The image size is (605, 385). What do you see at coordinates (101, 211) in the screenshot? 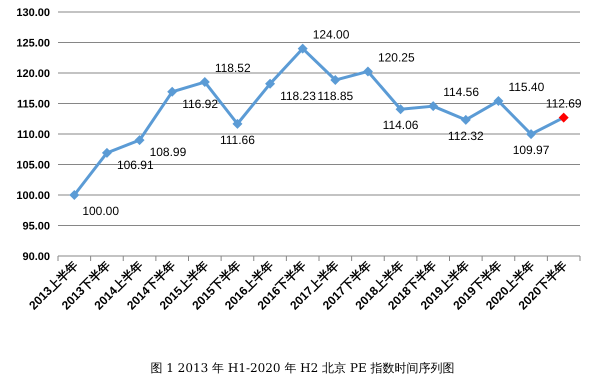
I see `text: 100.00` at bounding box center [101, 211].